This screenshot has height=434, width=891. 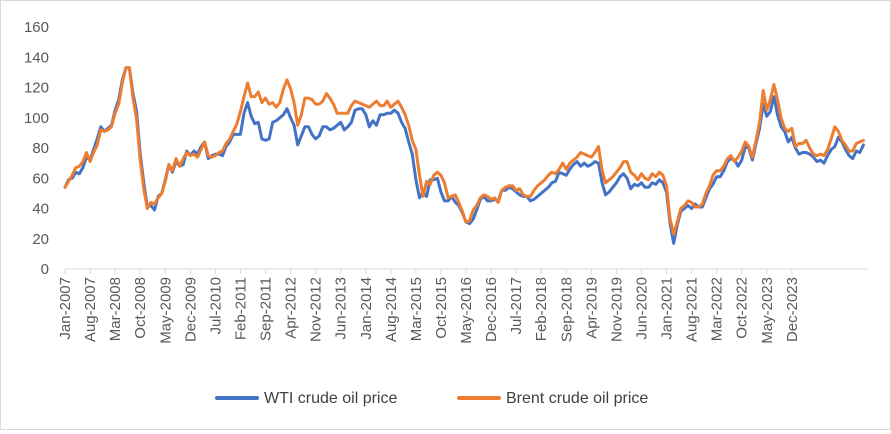 What do you see at coordinates (541, 309) in the screenshot?
I see `x-tick-label: Feb-2018` at bounding box center [541, 309].